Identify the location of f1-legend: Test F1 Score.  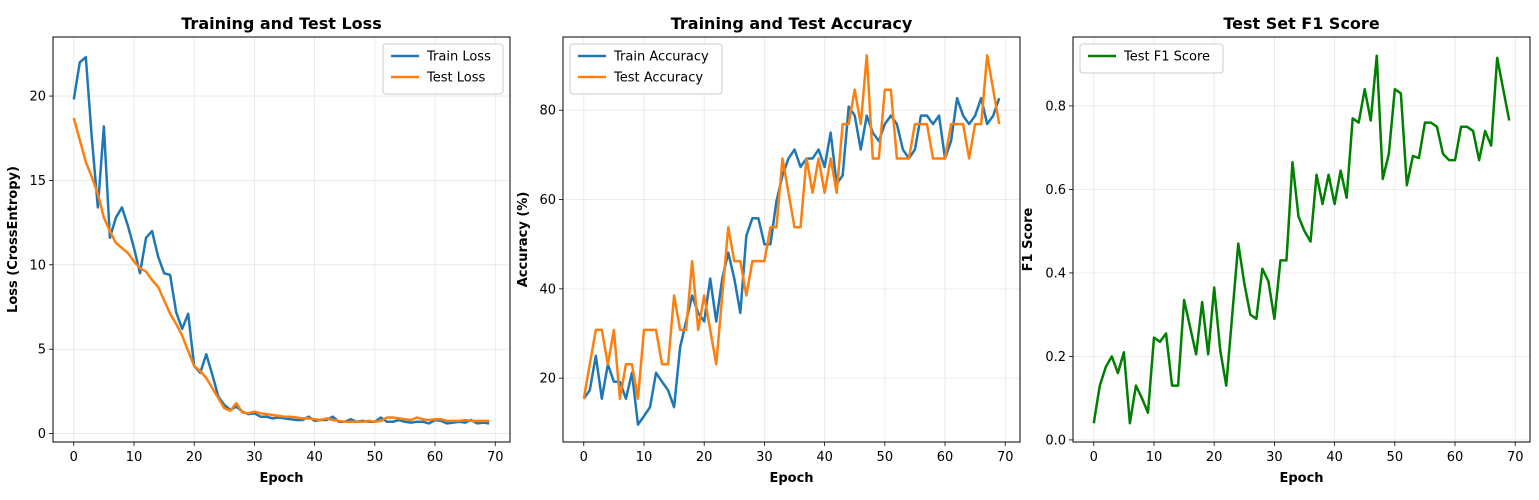
(1151, 58).